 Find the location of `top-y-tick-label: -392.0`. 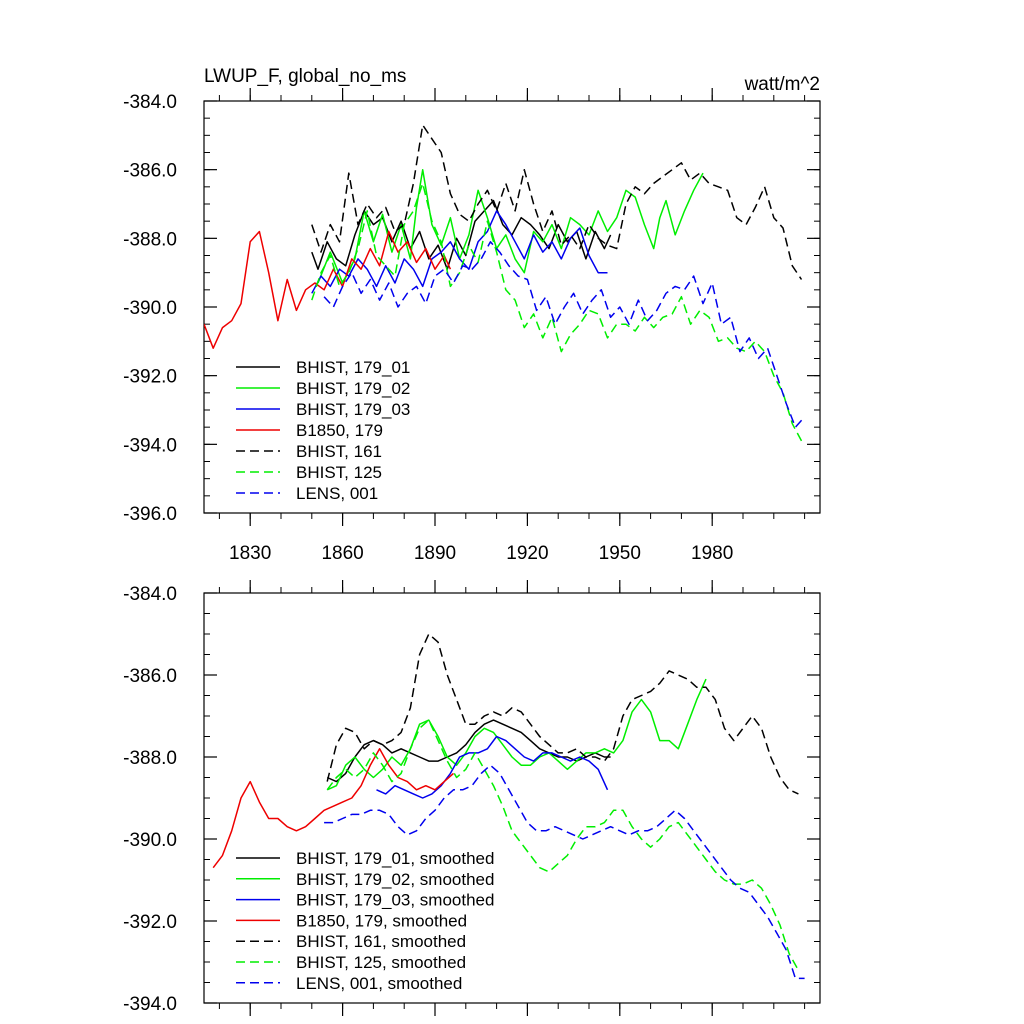

top-y-tick-label: -392.0 is located at coordinates (150, 377).